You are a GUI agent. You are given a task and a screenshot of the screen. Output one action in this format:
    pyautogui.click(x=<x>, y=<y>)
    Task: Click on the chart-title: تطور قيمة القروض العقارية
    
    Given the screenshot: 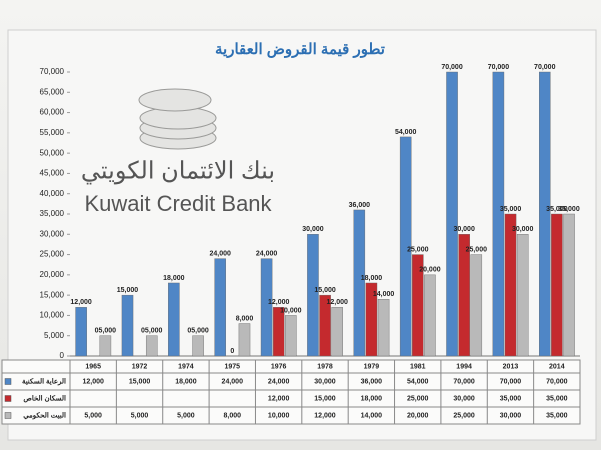 What is the action you would take?
    pyautogui.click(x=300, y=49)
    